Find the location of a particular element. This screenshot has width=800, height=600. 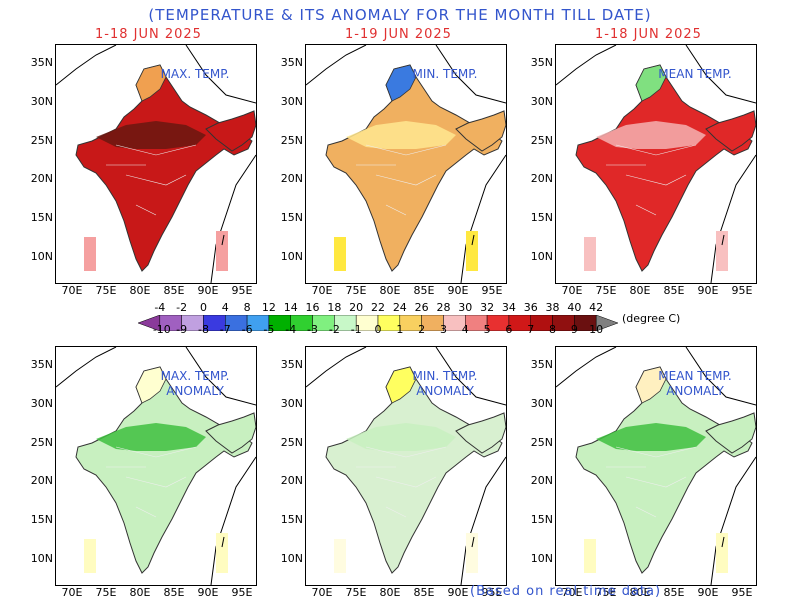

colorbar-top-label: -2 is located at coordinates (182, 307).